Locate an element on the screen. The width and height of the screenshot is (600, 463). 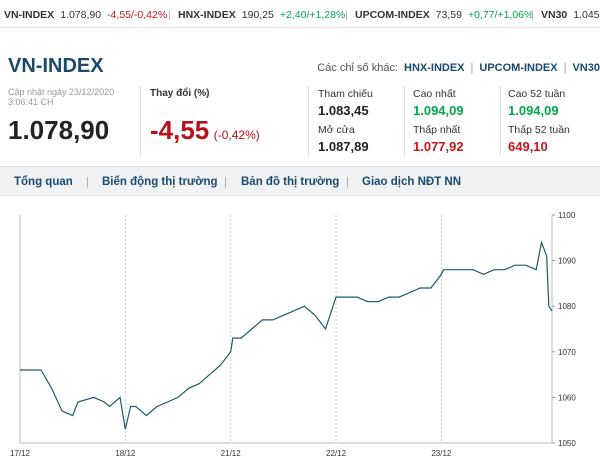
stat-label: Cao nhất is located at coordinates (434, 94).